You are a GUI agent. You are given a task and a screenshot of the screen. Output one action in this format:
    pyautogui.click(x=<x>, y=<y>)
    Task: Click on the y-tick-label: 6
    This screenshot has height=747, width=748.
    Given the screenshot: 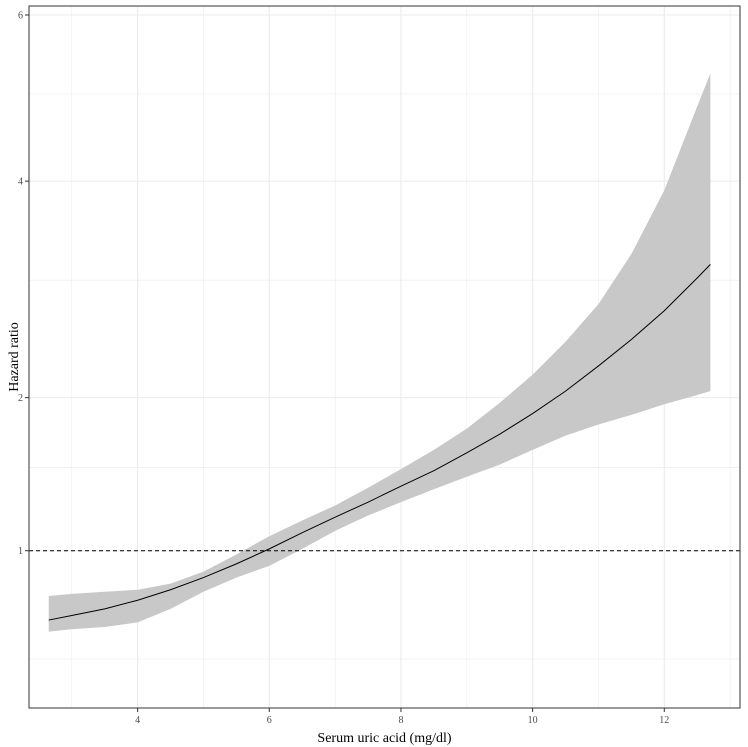 What is the action you would take?
    pyautogui.click(x=20, y=16)
    